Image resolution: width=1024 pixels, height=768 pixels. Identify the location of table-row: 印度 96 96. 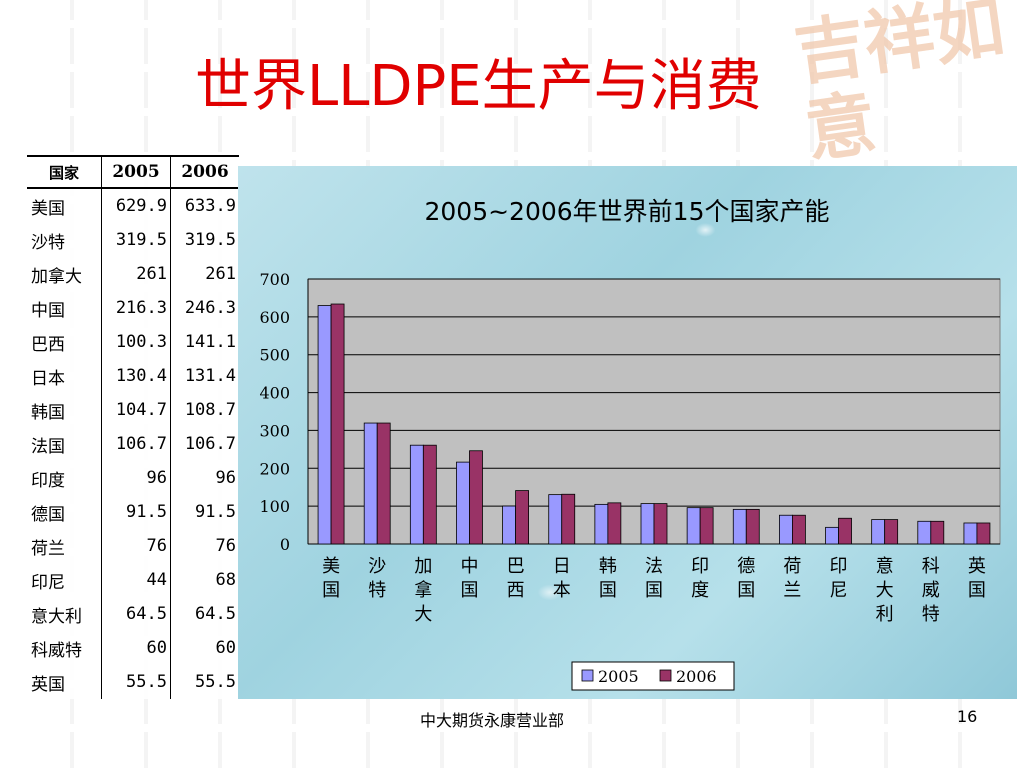
(133, 478).